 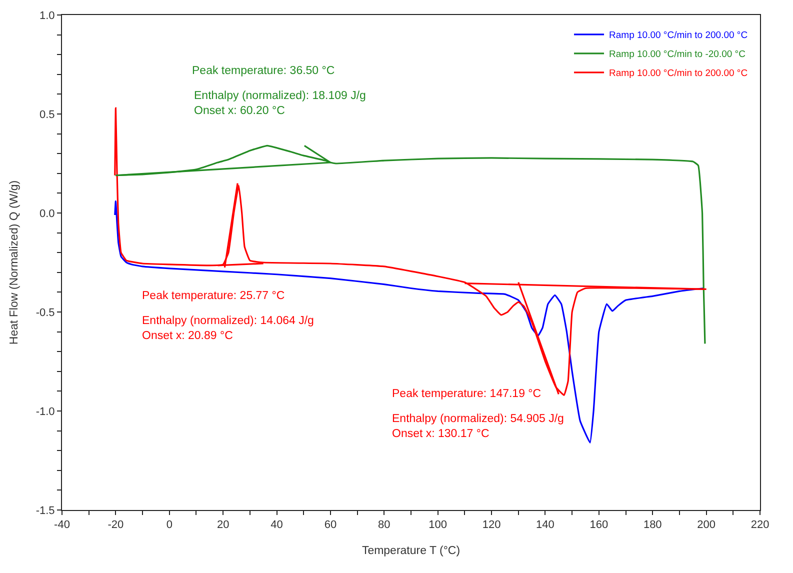 What do you see at coordinates (545, 525) in the screenshot?
I see `x-tick-label: 140` at bounding box center [545, 525].